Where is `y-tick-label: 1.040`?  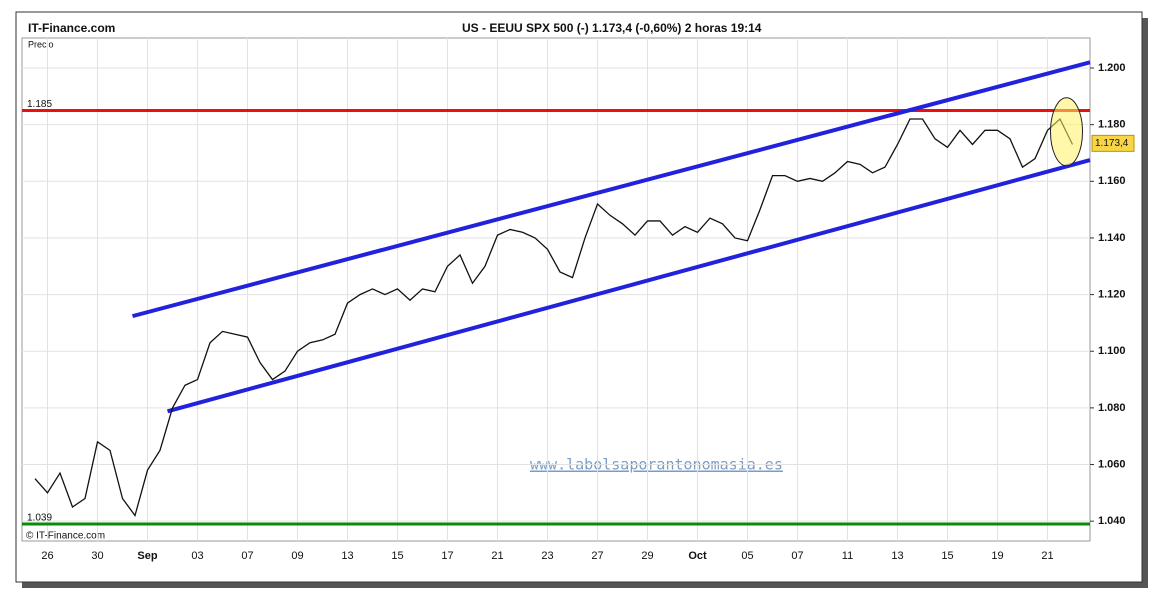 y-tick-label: 1.040 is located at coordinates (1112, 521).